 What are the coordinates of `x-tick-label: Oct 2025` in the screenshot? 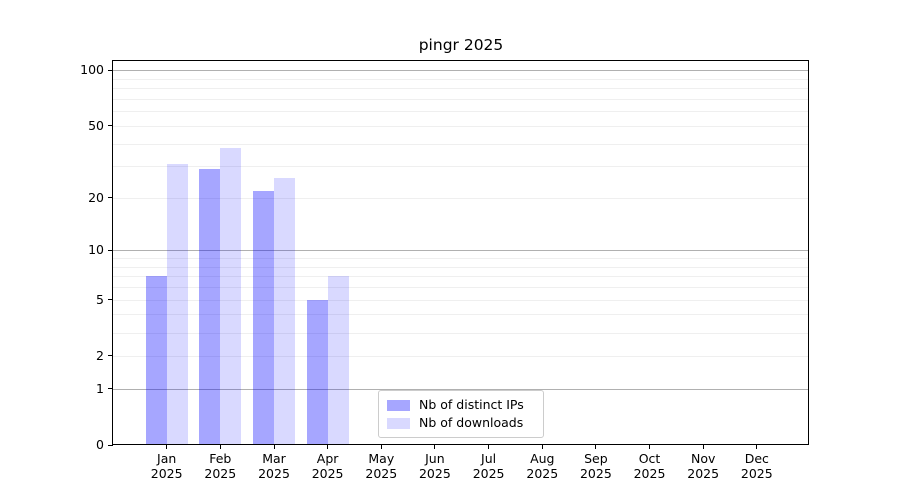 It's located at (649, 466).